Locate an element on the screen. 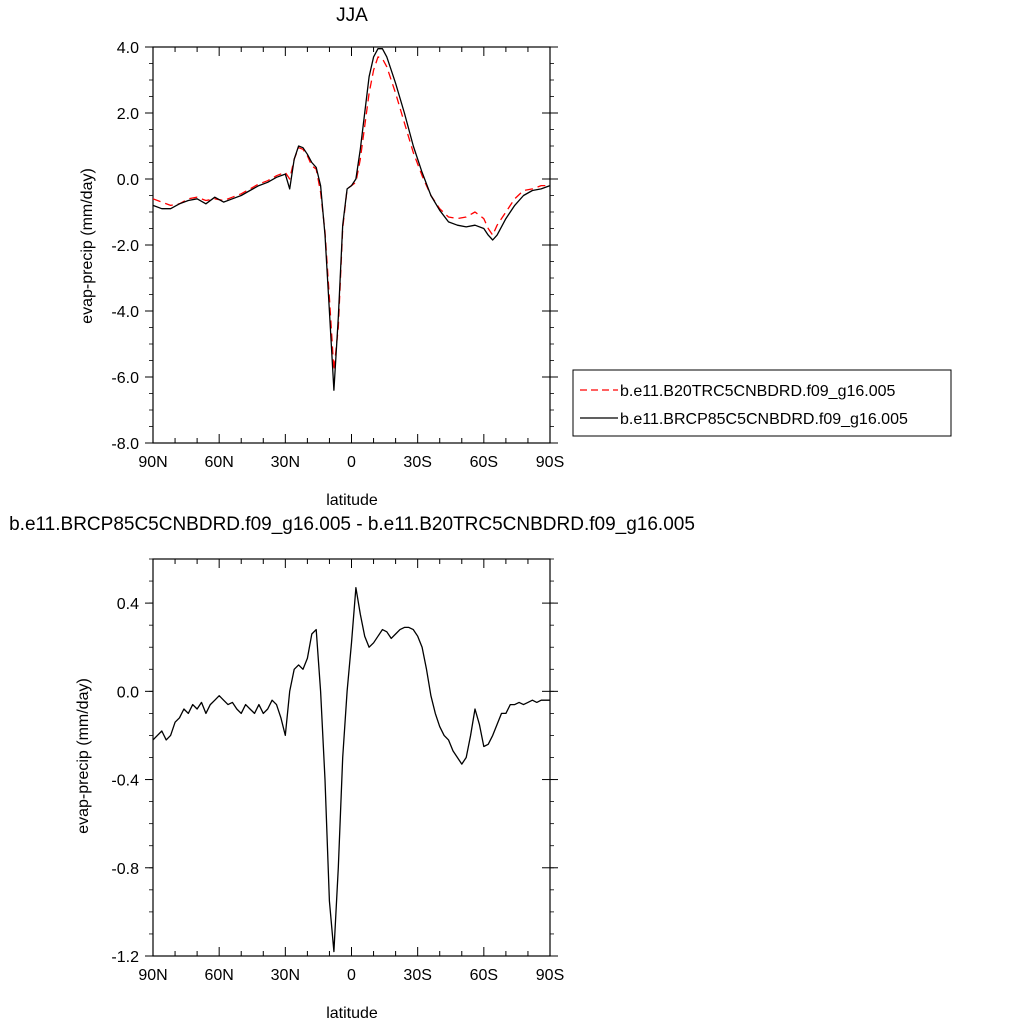 Image resolution: width=1024 pixels, height=1024 pixels. legend-box is located at coordinates (762, 403).